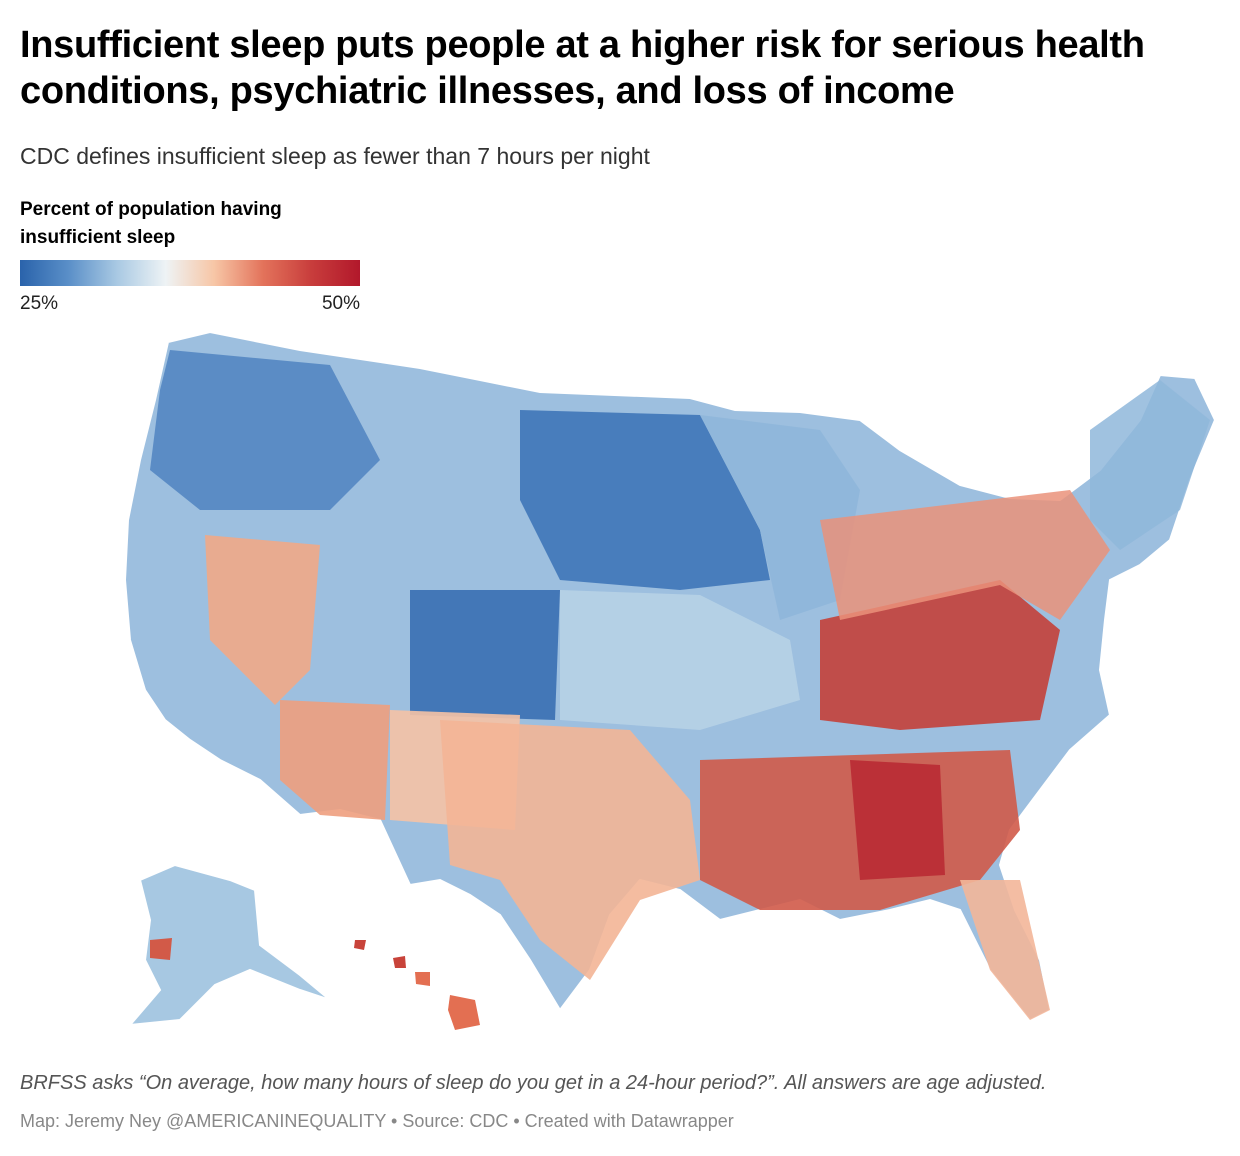 This screenshot has height=1156, width=1240. What do you see at coordinates (262, 620) in the screenshot?
I see `region-nevada` at bounding box center [262, 620].